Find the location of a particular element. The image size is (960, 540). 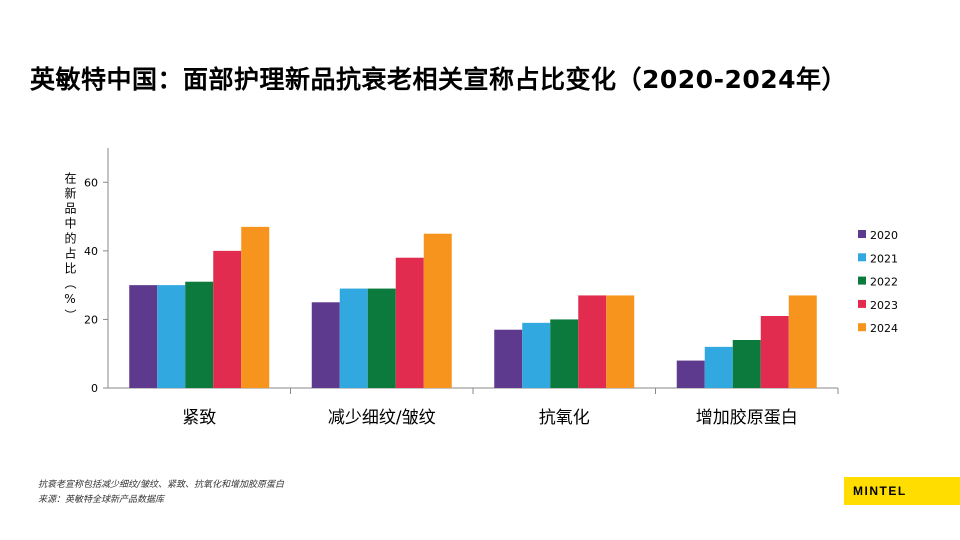

x-tick-label: 减少细纹/皱纹 is located at coordinates (382, 418).